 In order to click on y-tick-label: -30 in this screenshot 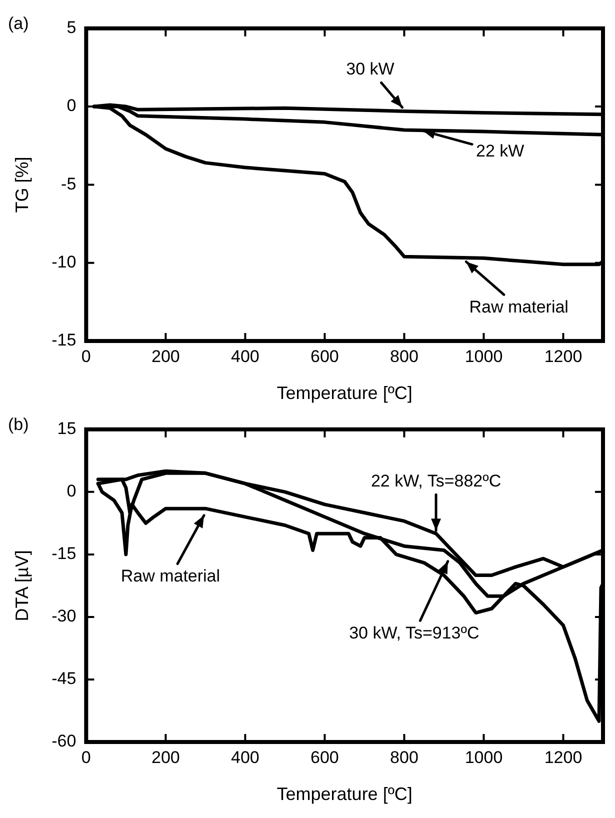, I will do `click(64, 616)`.